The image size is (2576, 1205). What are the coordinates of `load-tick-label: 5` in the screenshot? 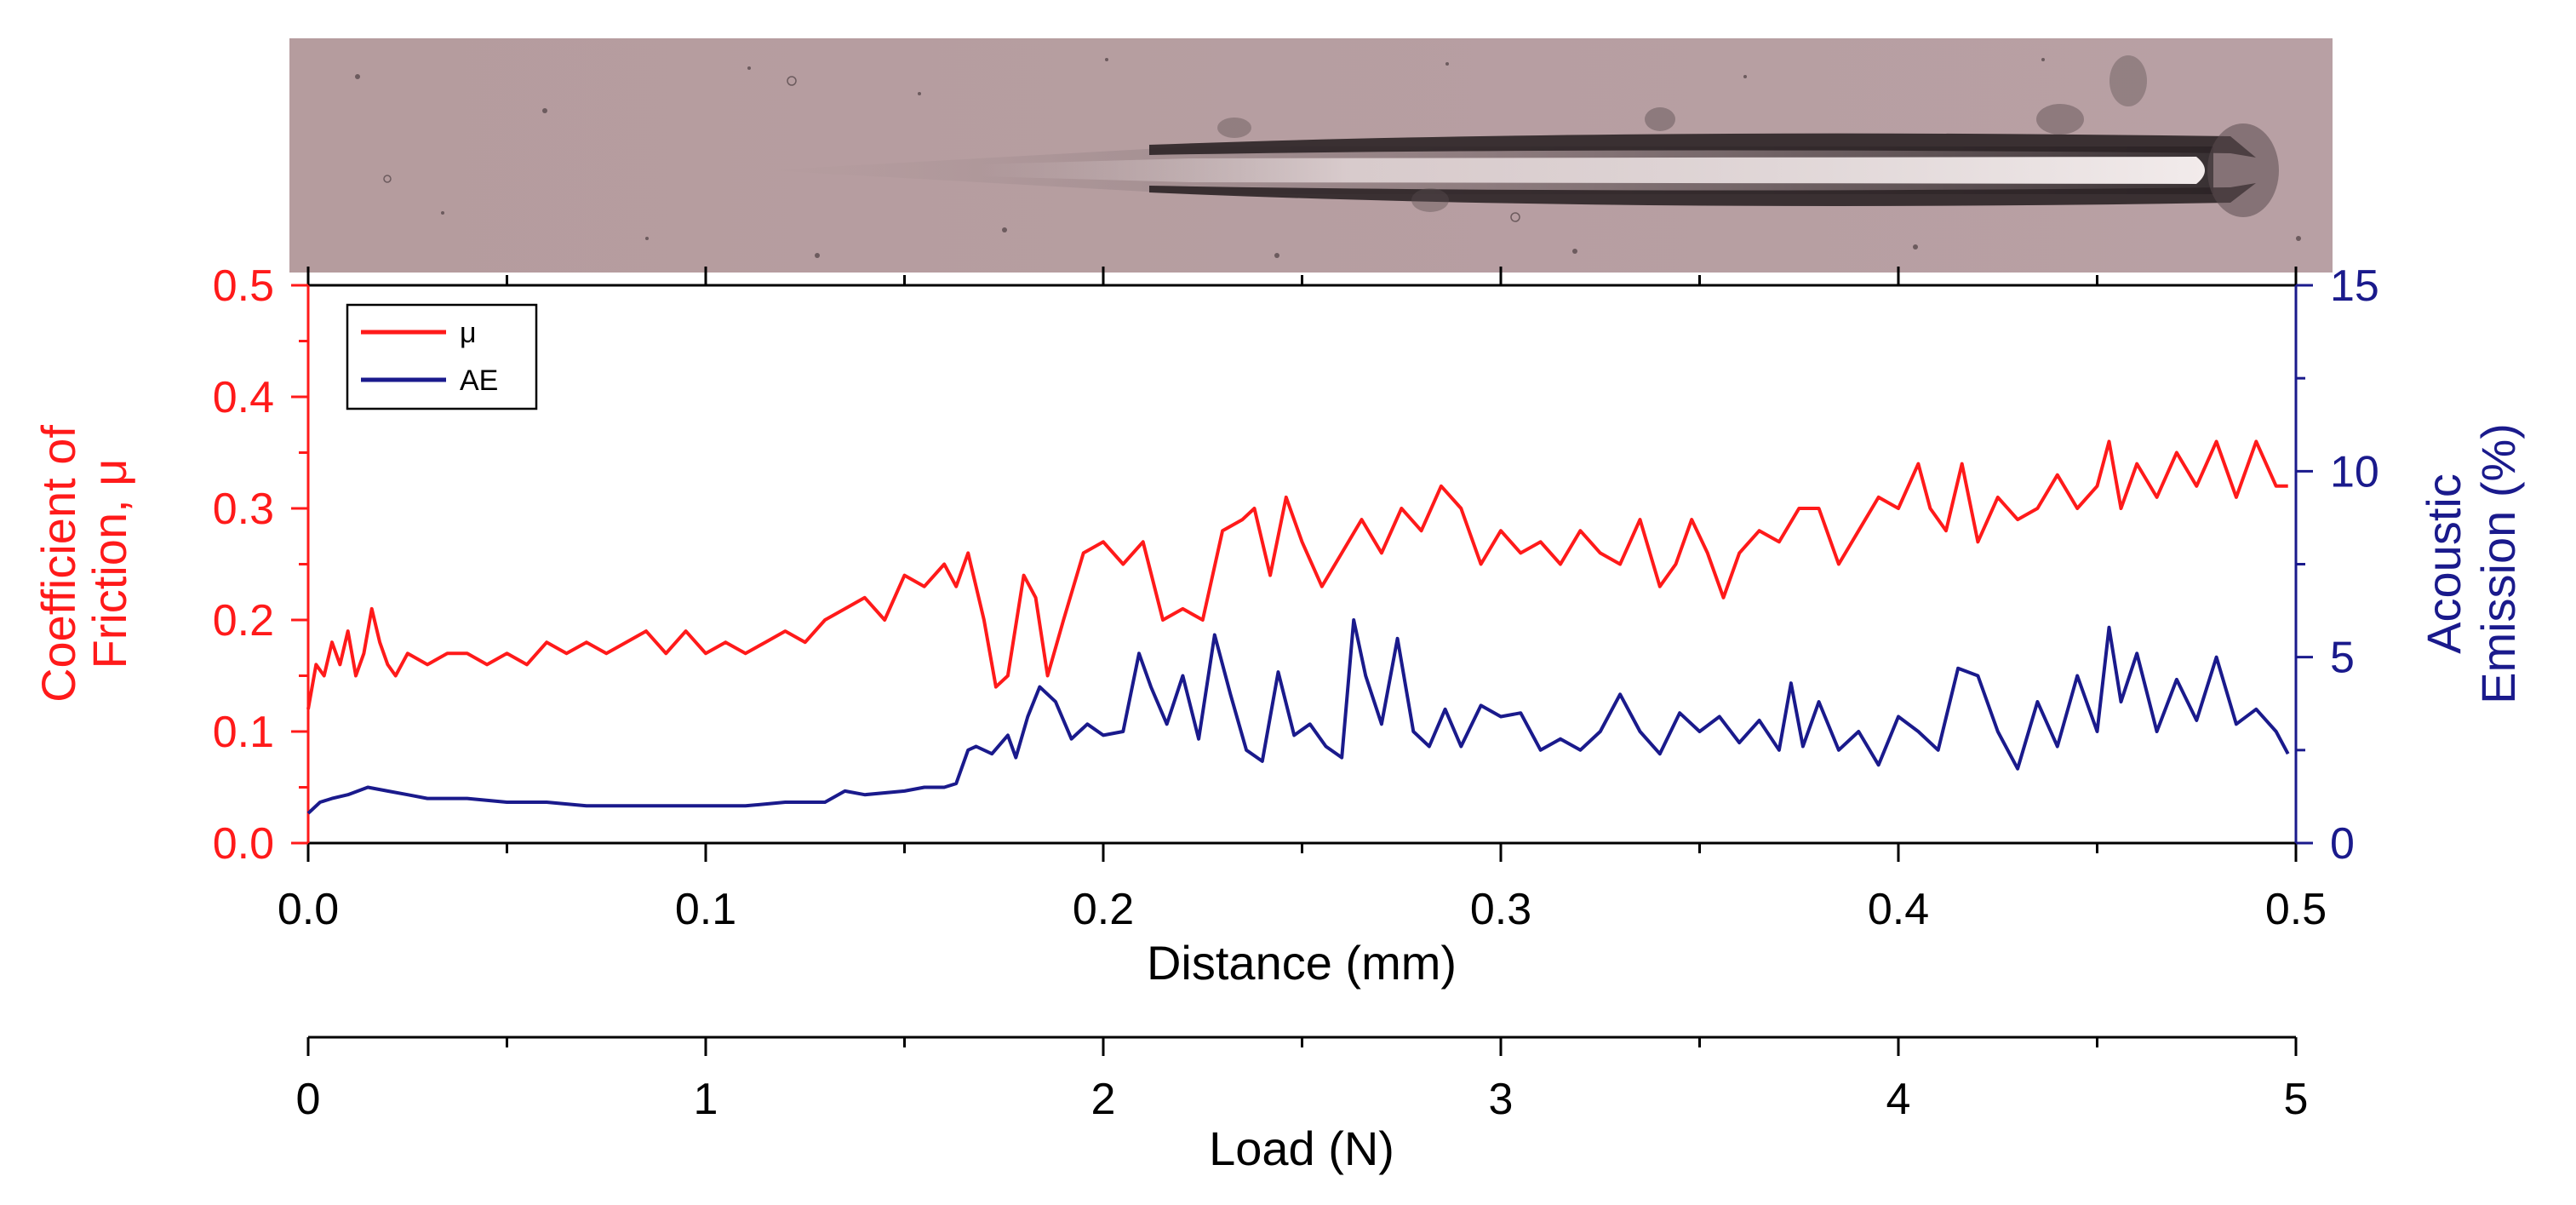 It's located at (2296, 1099).